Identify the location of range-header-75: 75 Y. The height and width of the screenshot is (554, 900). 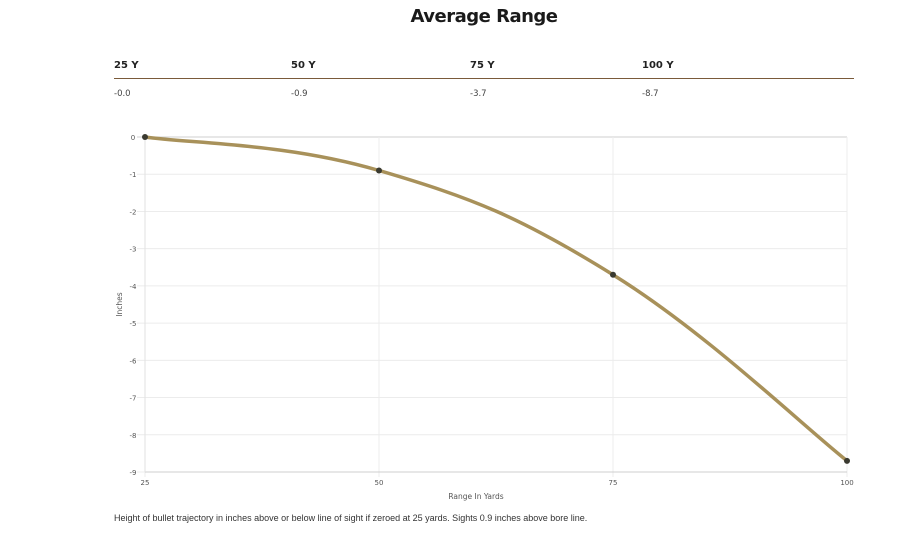
(482, 65).